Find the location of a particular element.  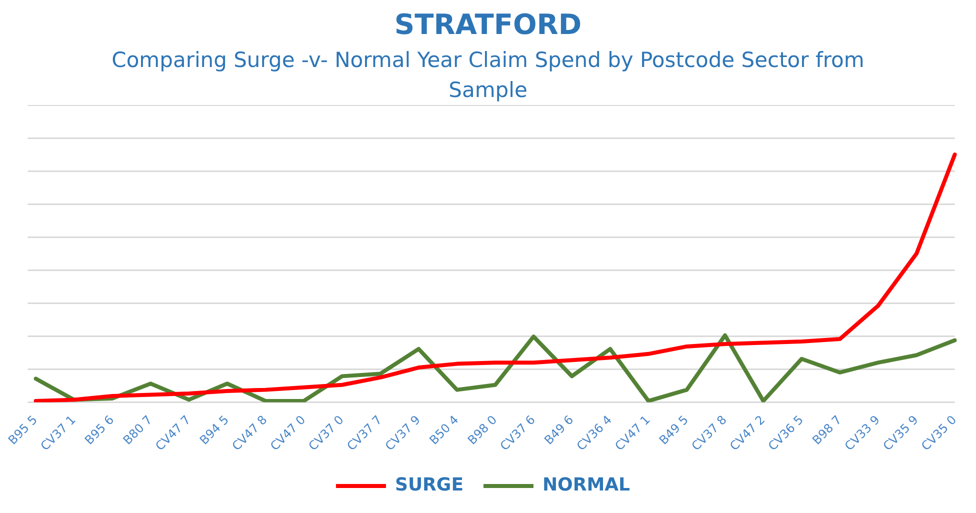

legend-label: NORMAL is located at coordinates (586, 485).